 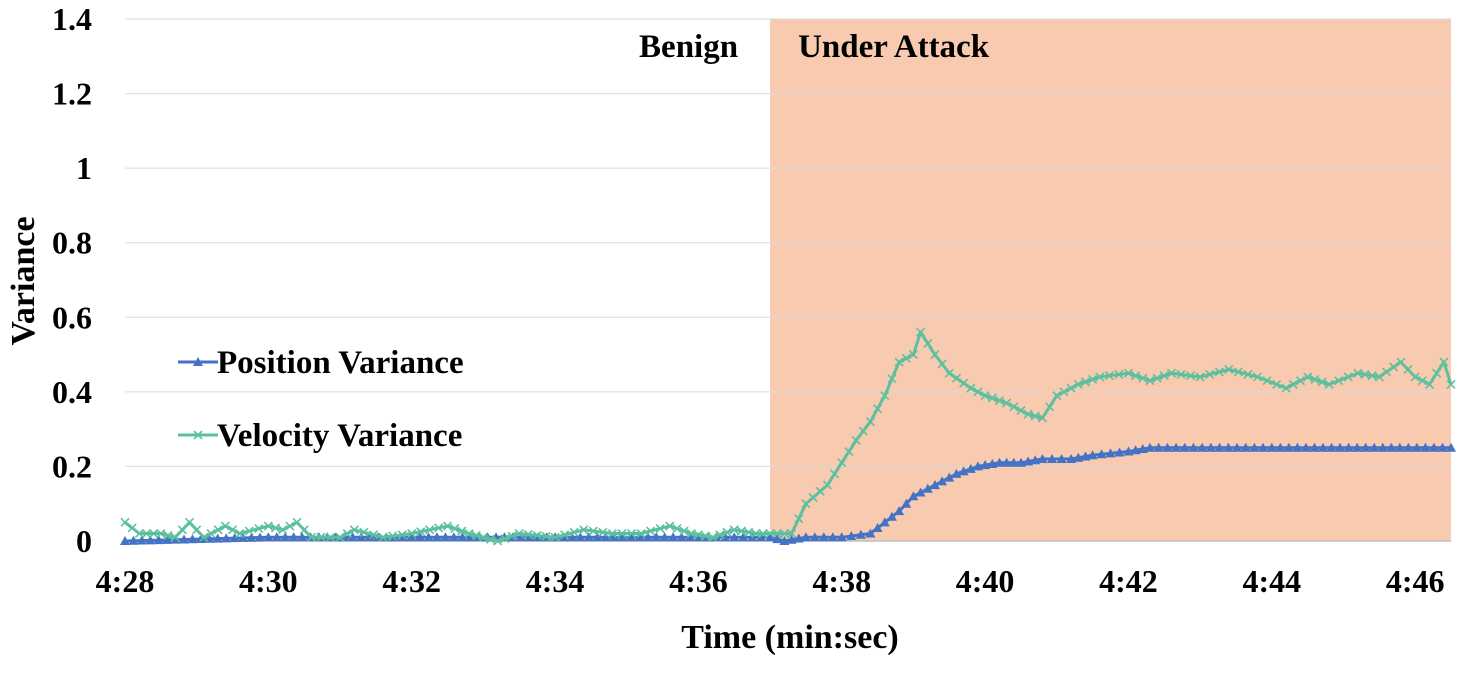 What do you see at coordinates (125, 581) in the screenshot?
I see `x-tick-label: 4:28` at bounding box center [125, 581].